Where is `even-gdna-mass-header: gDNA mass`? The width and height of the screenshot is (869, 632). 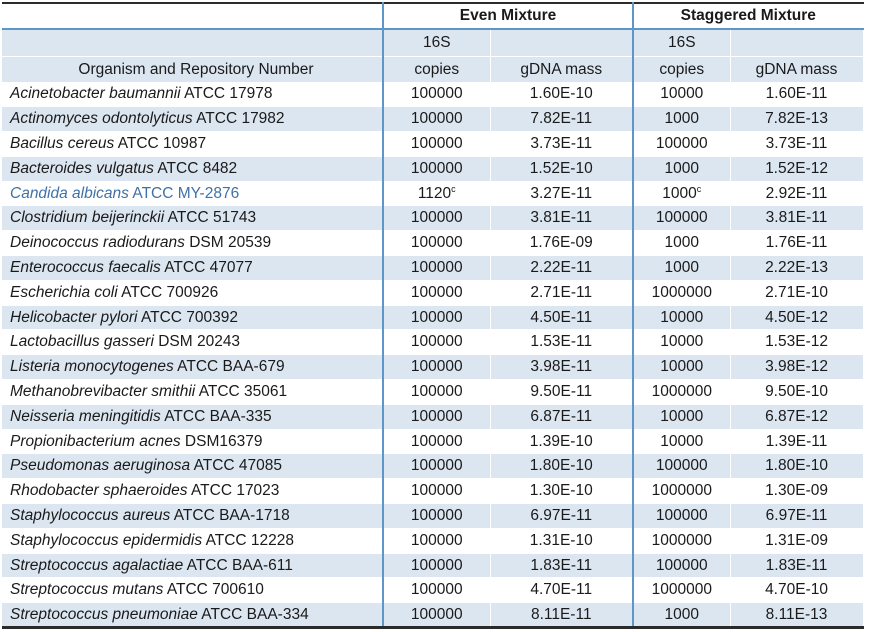 even-gdna-mass-header: gDNA mass is located at coordinates (562, 69).